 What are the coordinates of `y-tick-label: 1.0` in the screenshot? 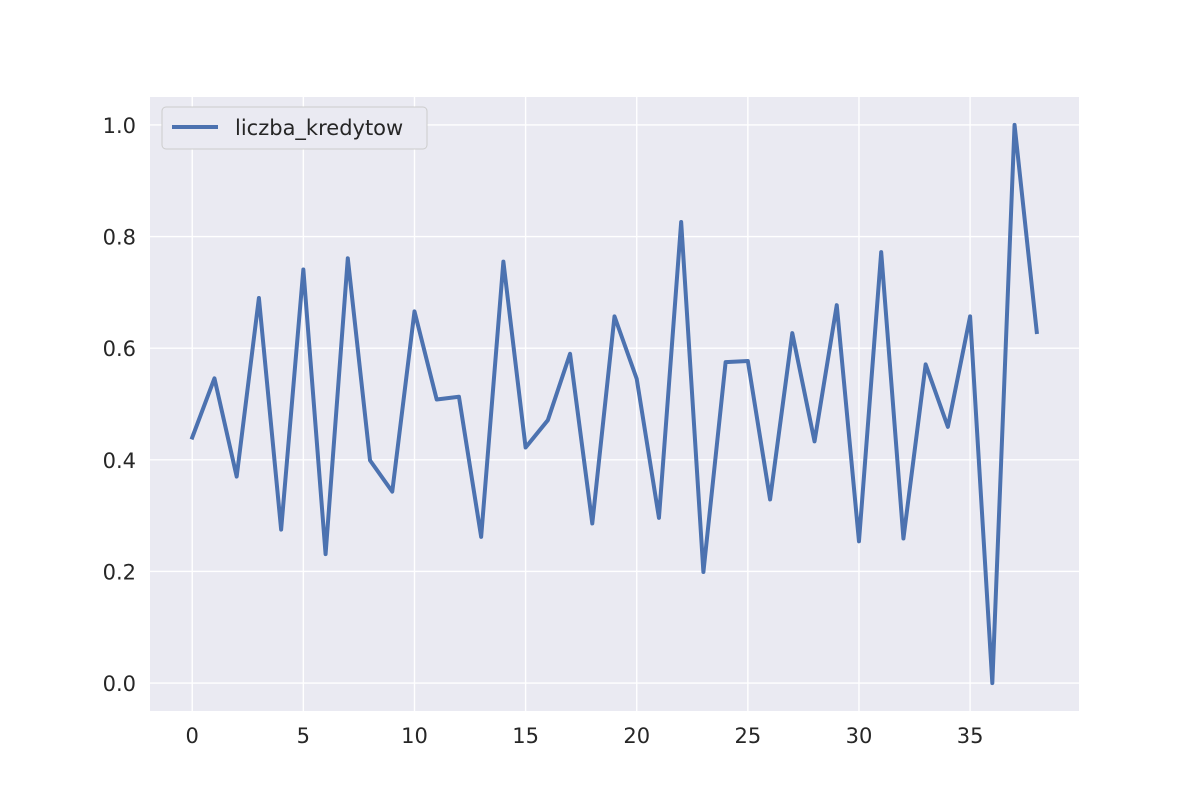 It's located at (119, 126).